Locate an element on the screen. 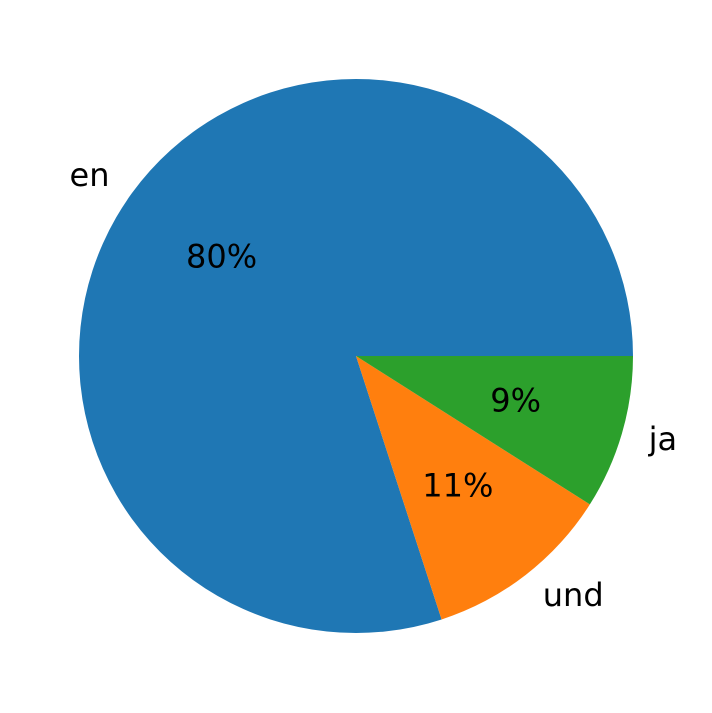  slice-label: ja is located at coordinates (663, 439).